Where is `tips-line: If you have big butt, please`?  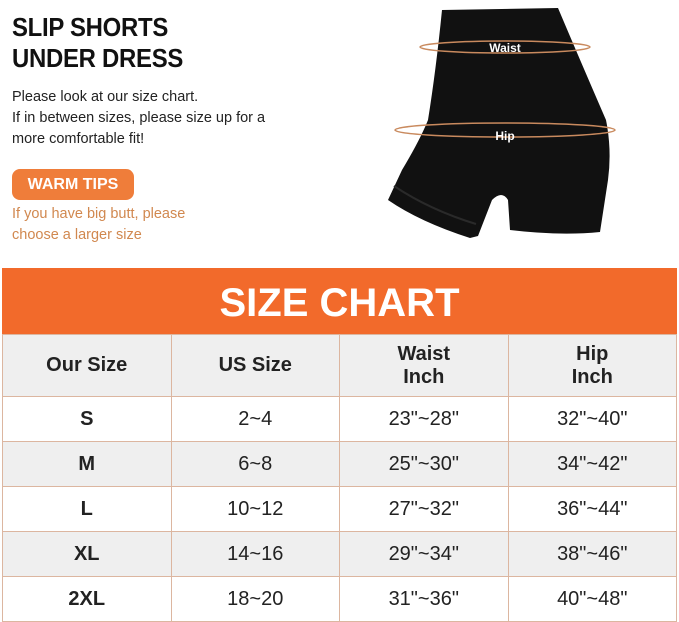 tips-line: If you have big butt, please is located at coordinates (99, 214).